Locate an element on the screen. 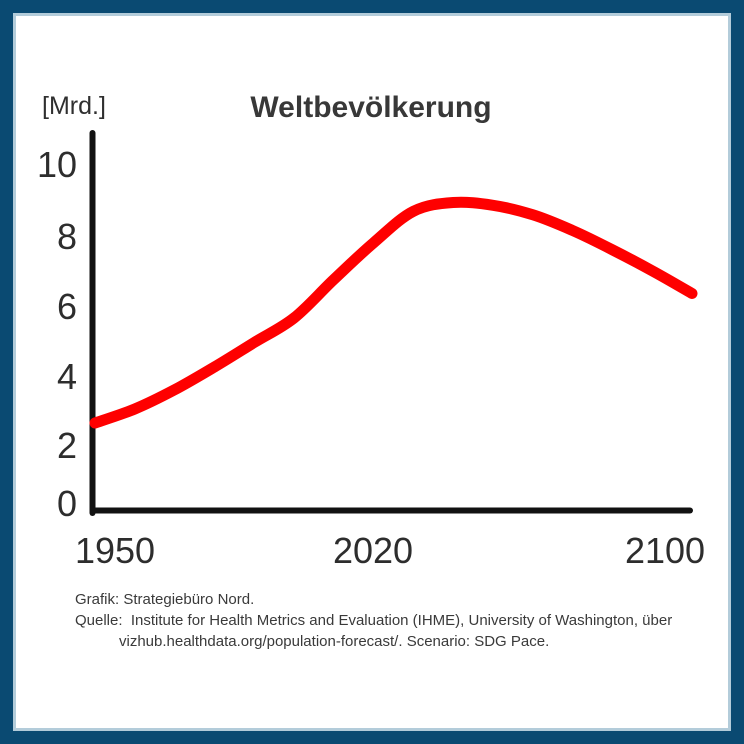 This screenshot has height=744, width=744. x-tick-label-1950: 1950 is located at coordinates (115, 550).